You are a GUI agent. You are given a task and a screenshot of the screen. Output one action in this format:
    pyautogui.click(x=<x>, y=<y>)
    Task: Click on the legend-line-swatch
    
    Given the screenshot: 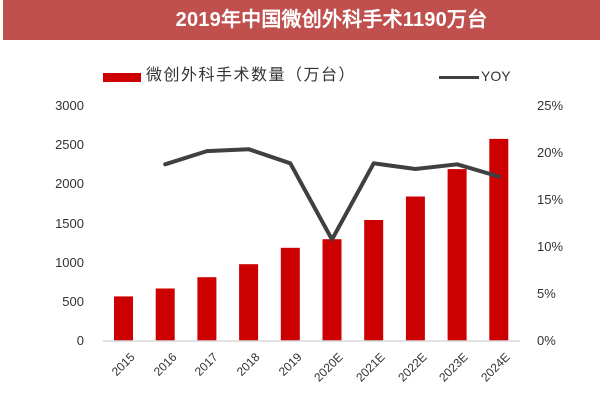 What is the action you would take?
    pyautogui.click(x=459, y=77)
    